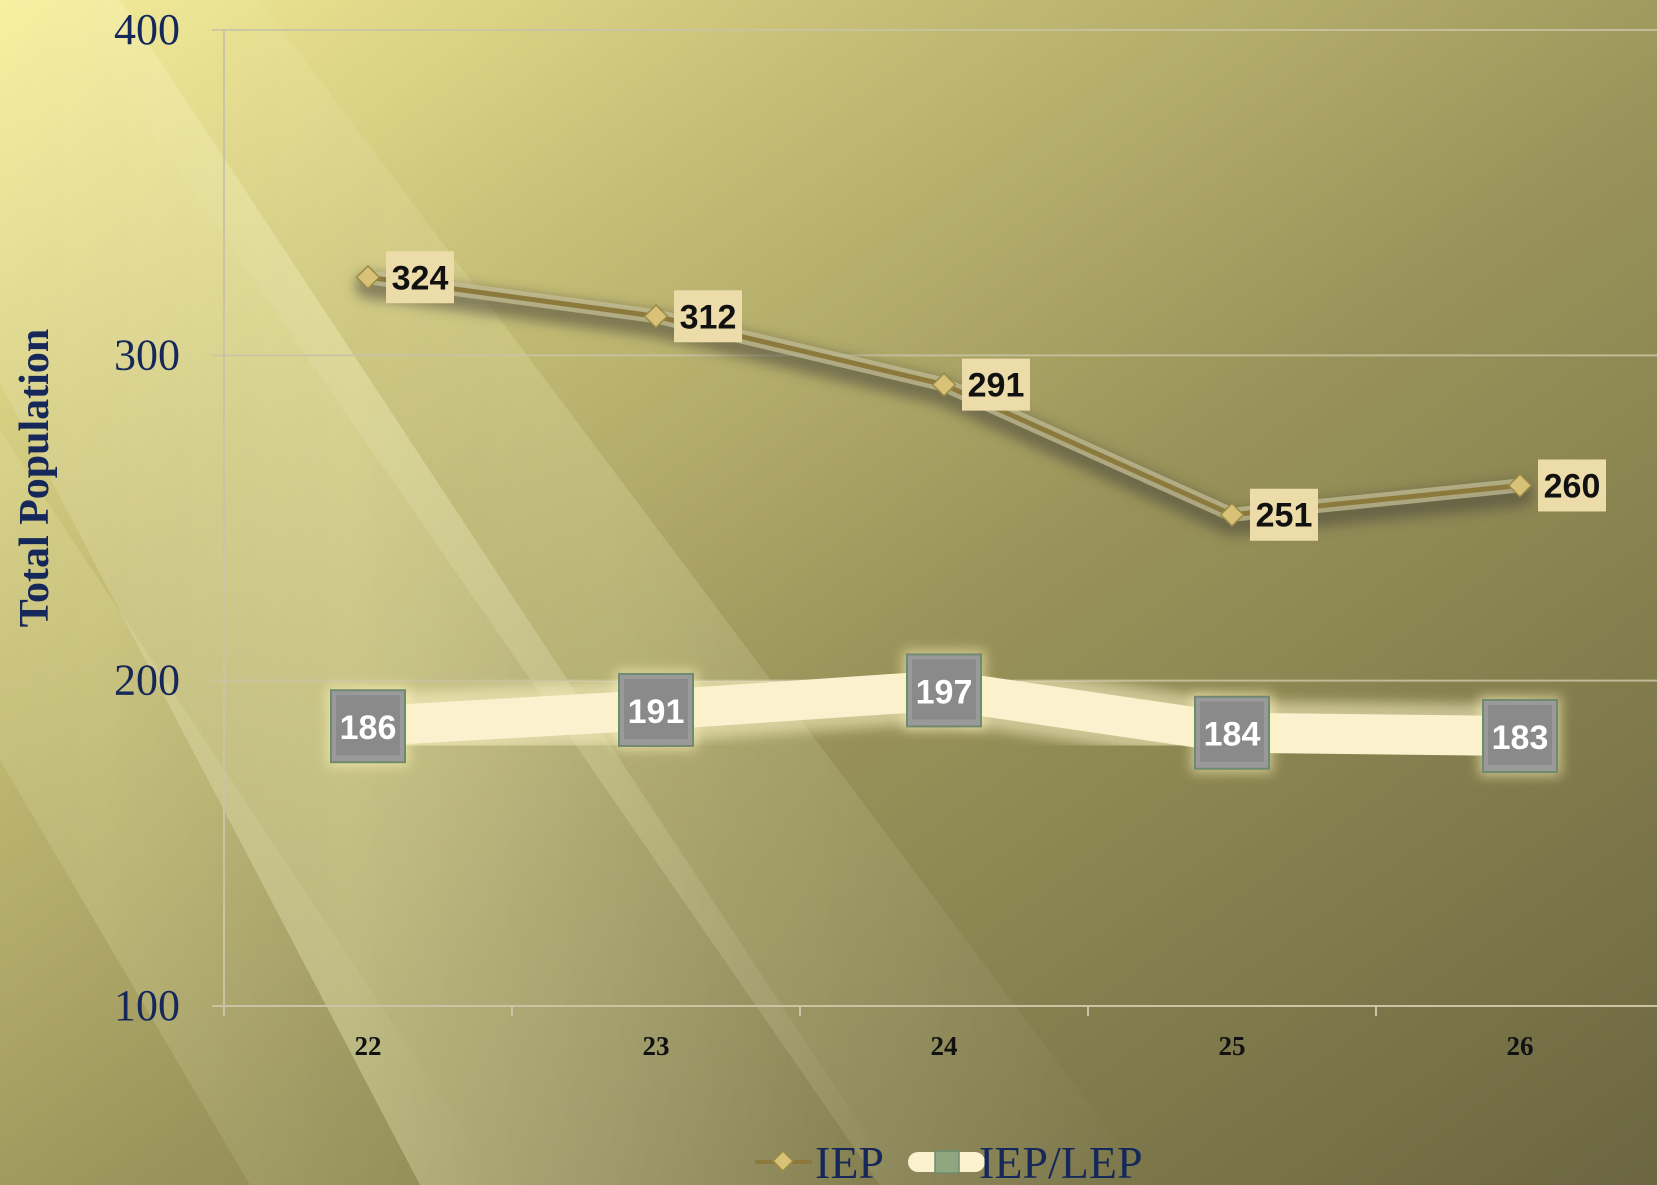  What do you see at coordinates (35, 478) in the screenshot?
I see `y-axis-label: Total Population` at bounding box center [35, 478].